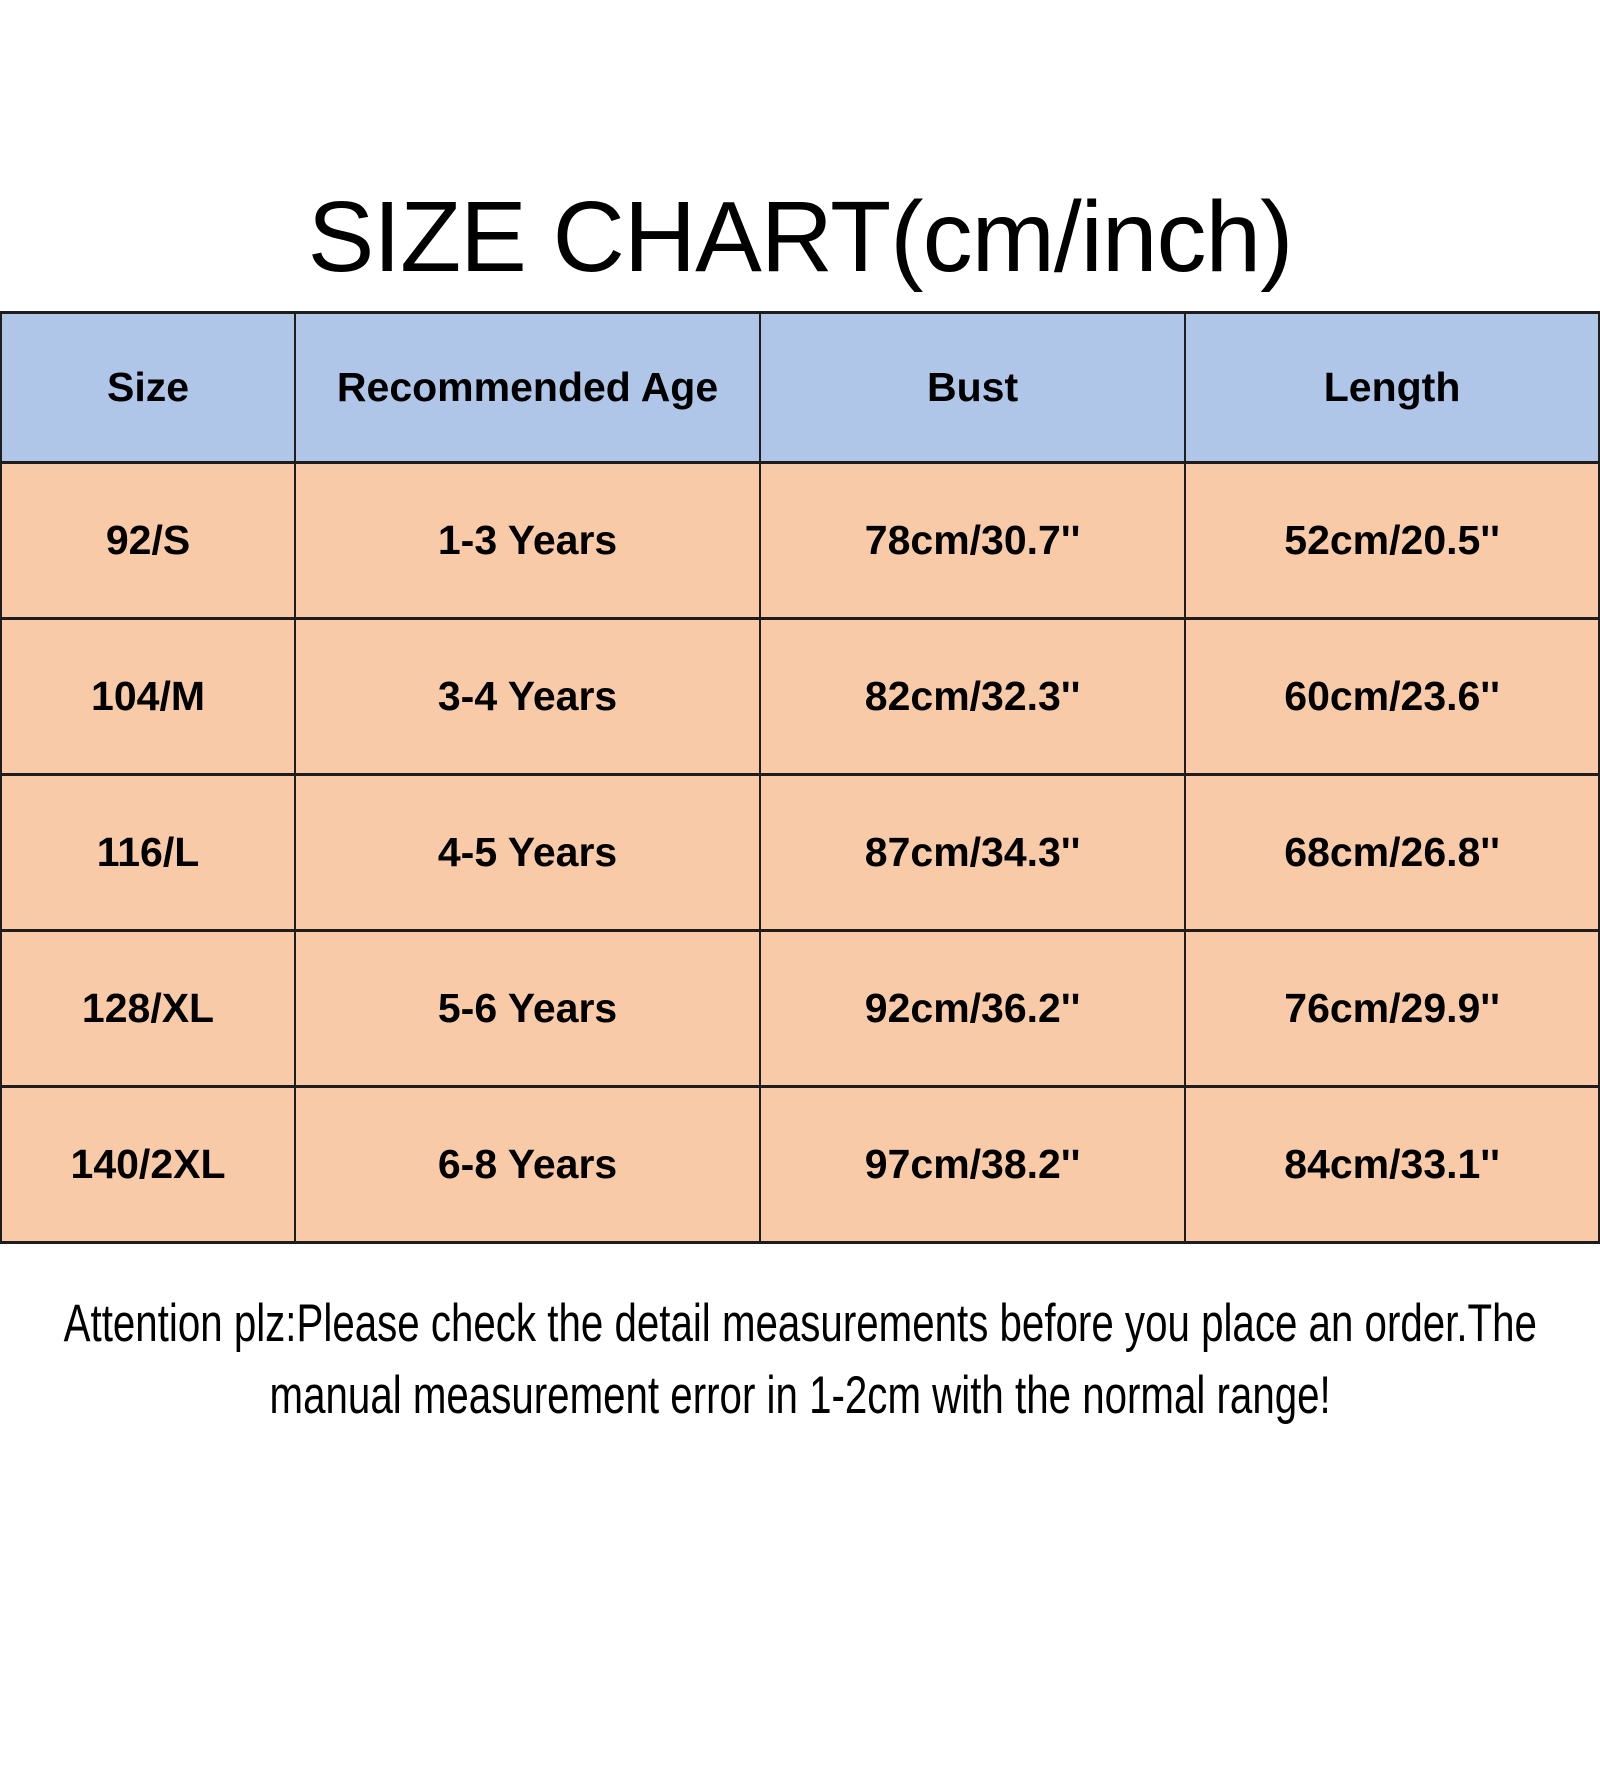 The height and width of the screenshot is (1780, 1600). I want to click on table-cell: 87cm/34.3'', so click(973, 852).